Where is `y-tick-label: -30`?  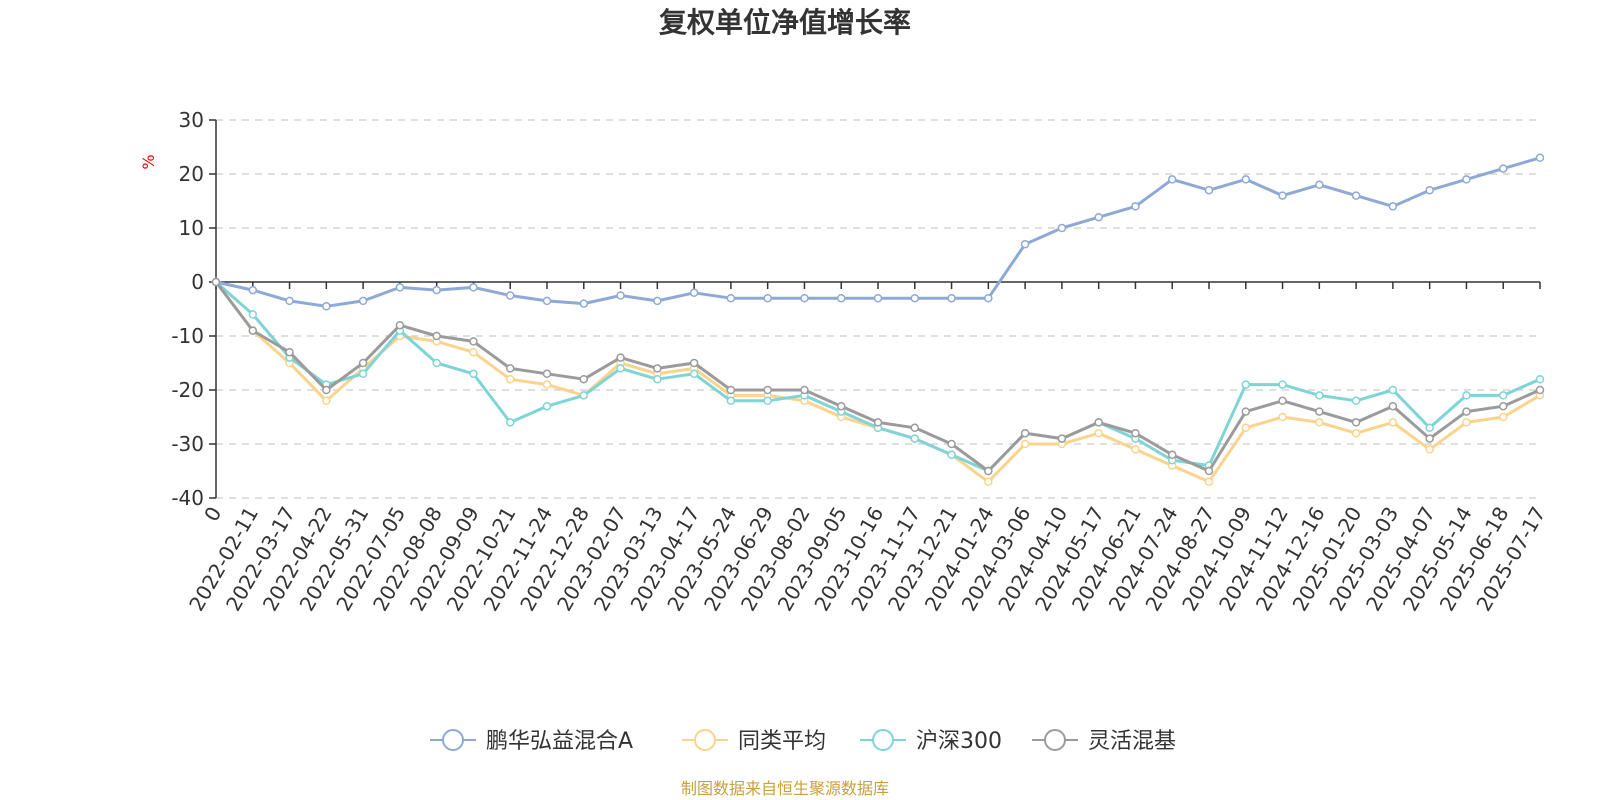 y-tick-label: -30 is located at coordinates (187, 444).